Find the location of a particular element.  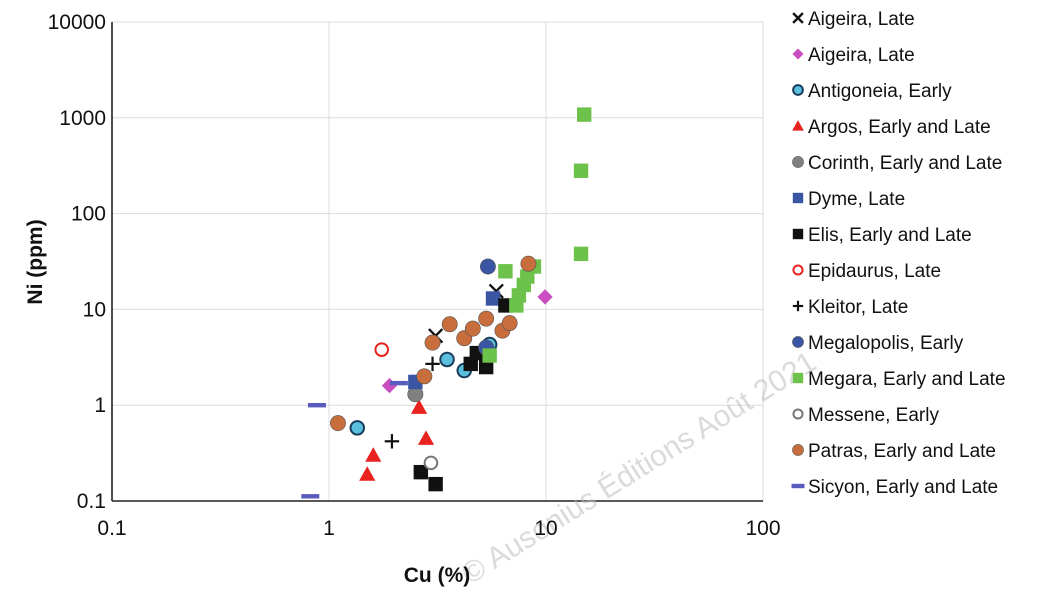

legend-label: Kleitor, Late is located at coordinates (858, 307).